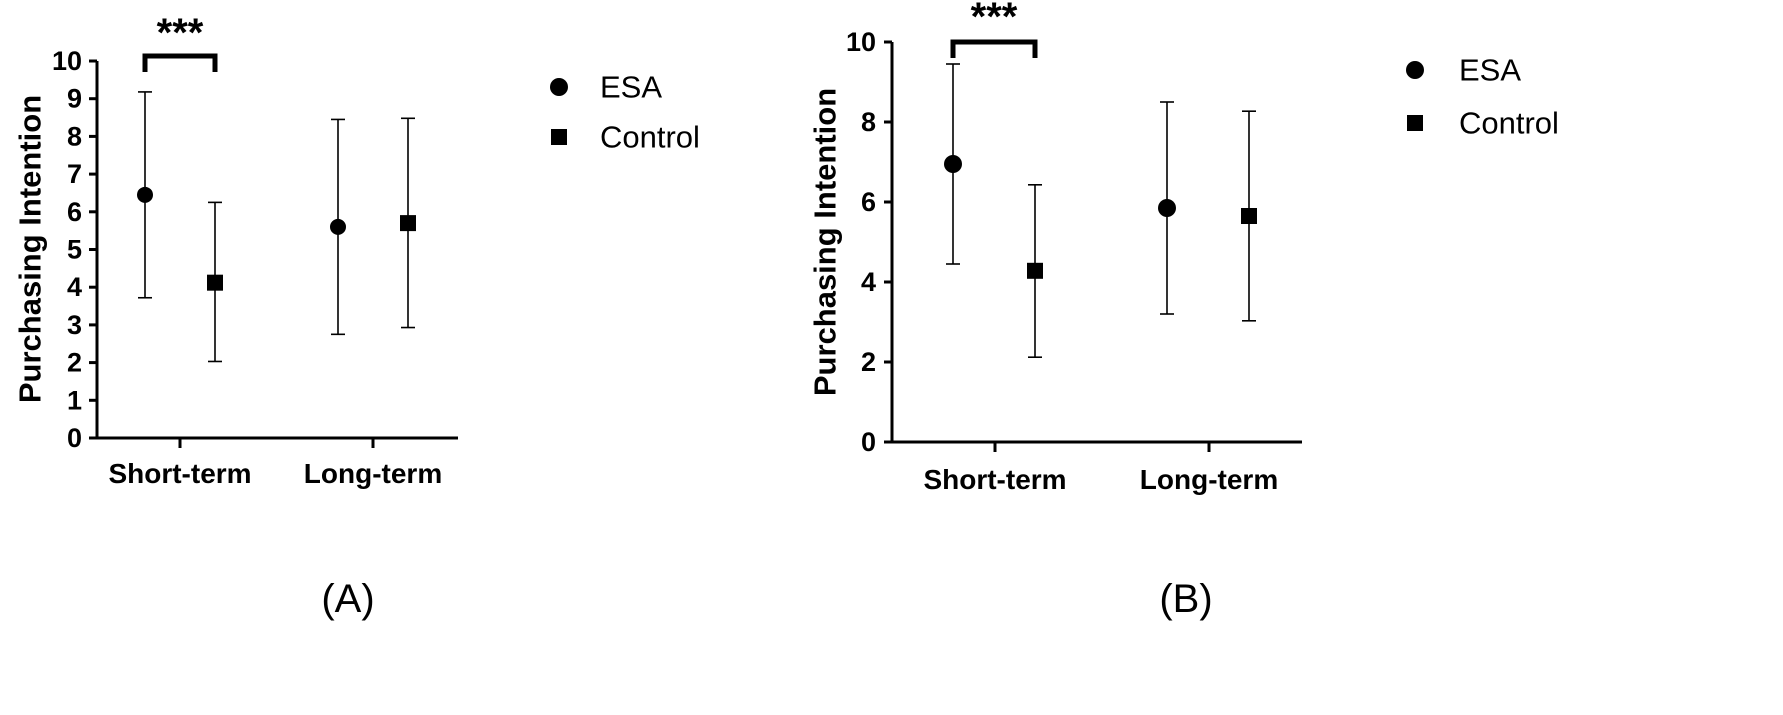 The image size is (1783, 715). I want to click on y-tick-label: 9, so click(74, 99).